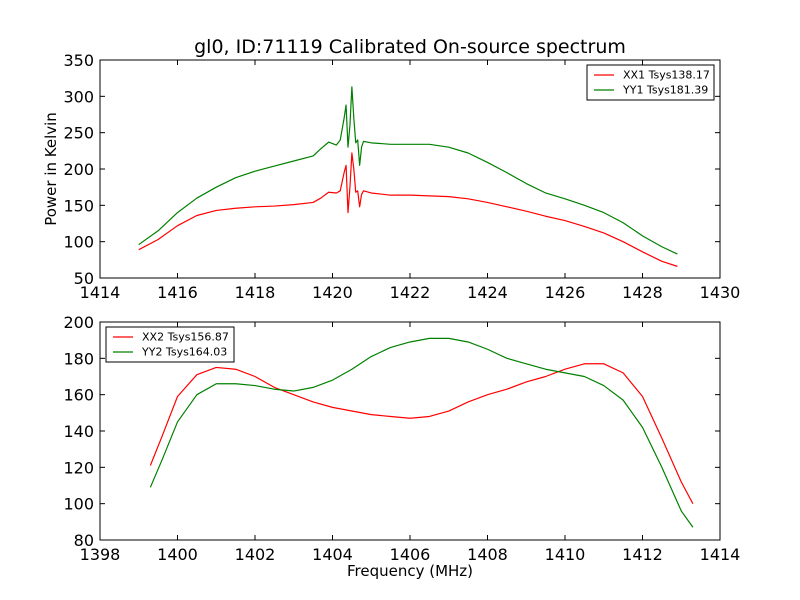  Describe the element at coordinates (78, 431) in the screenshot. I see `y-tick-label: 140` at that location.